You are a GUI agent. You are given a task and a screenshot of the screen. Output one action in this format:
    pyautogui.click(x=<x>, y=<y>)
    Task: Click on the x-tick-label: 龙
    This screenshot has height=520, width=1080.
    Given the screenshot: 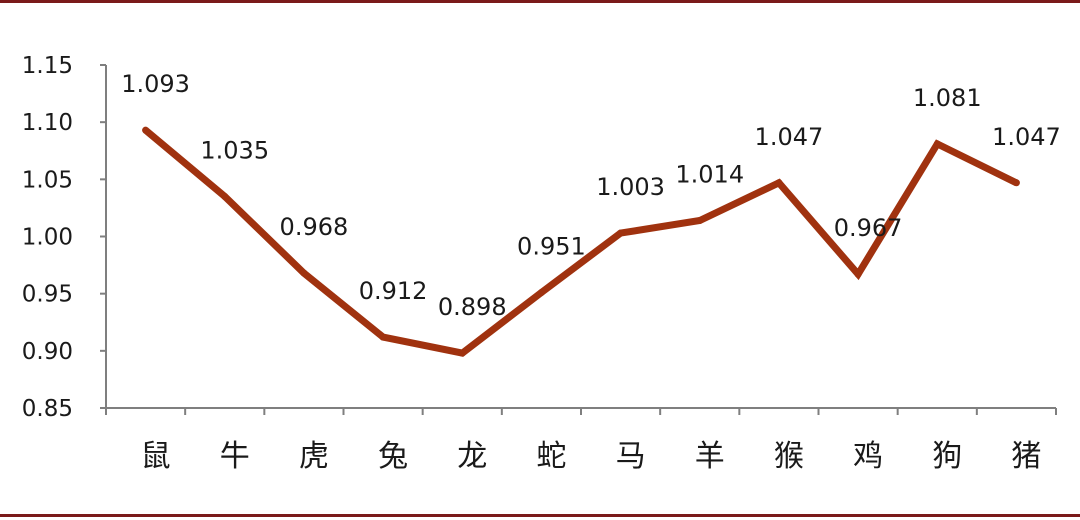 What is the action you would take?
    pyautogui.click(x=472, y=456)
    